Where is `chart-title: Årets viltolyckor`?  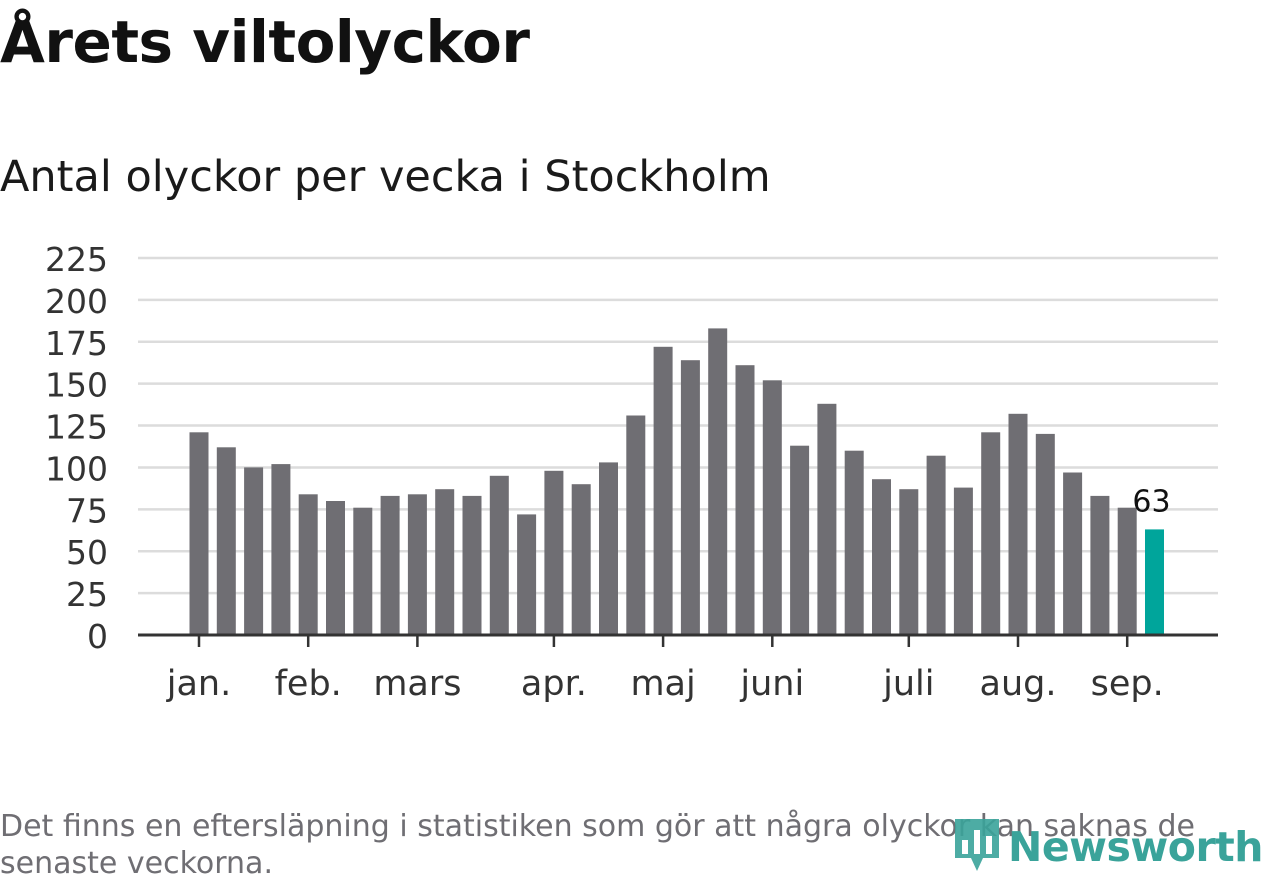
chart-title: Årets viltolyckor is located at coordinates (265, 42).